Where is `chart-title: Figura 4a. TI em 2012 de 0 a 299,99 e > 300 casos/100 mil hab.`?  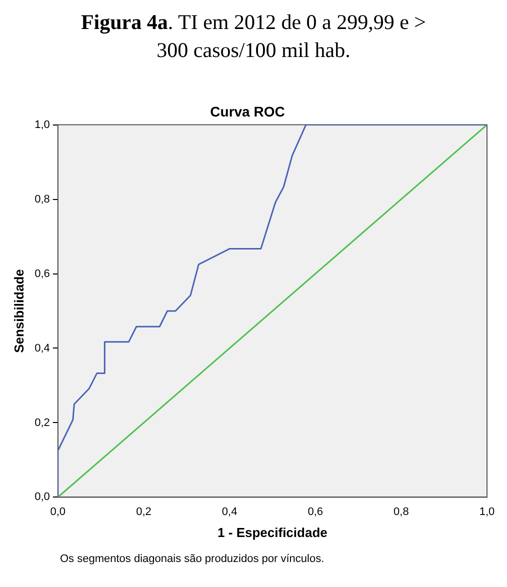 chart-title: Figura 4a. TI em 2012 de 0 a 299,99 e > 300 casos/100 mil hab. is located at coordinates (254, 36).